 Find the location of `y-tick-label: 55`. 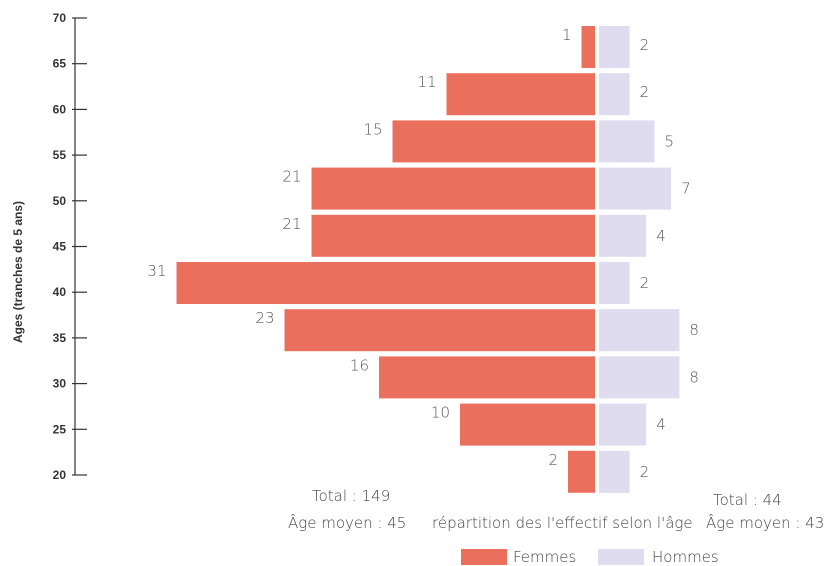

y-tick-label: 55 is located at coordinates (60, 155).